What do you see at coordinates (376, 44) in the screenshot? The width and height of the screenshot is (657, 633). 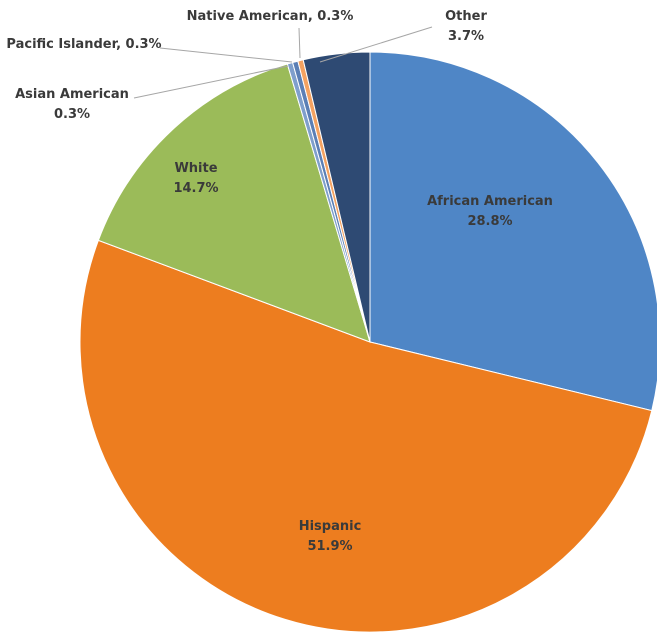 I see `leader-line-other` at bounding box center [376, 44].